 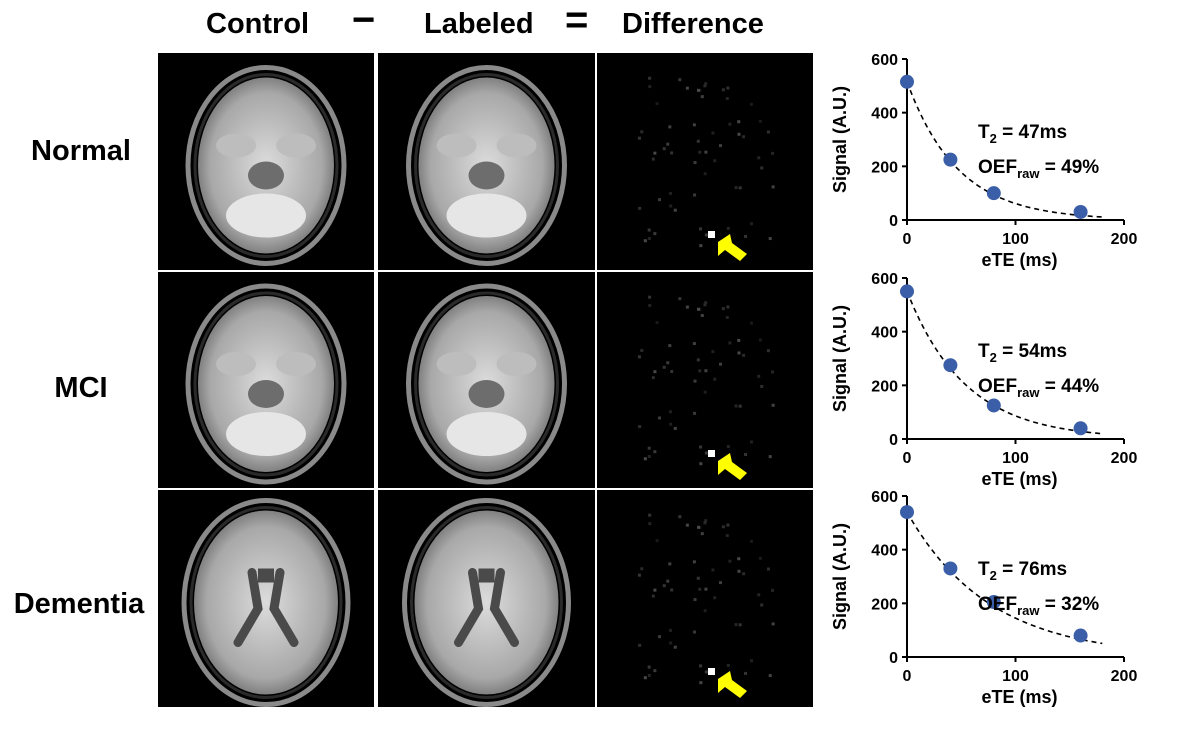 What do you see at coordinates (705, 161) in the screenshot?
I see `image-normal-difference` at bounding box center [705, 161].